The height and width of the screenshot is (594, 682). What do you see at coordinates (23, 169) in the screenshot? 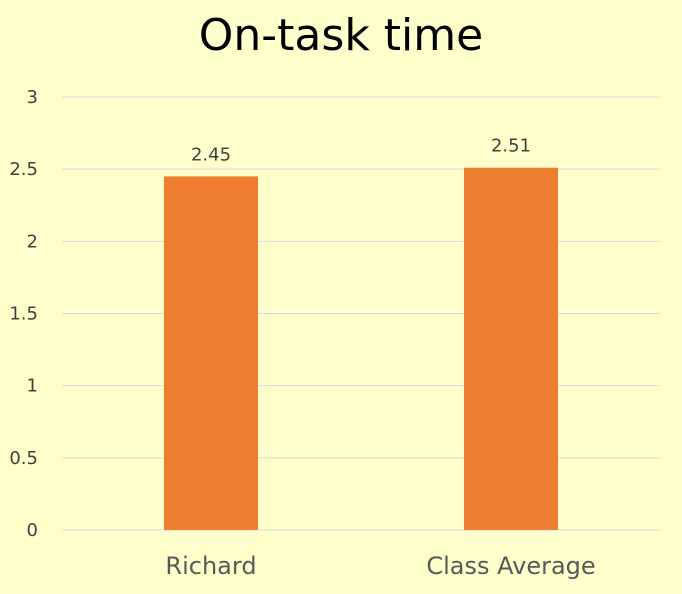
I see `y-tick-label: 2.5` at bounding box center [23, 169].